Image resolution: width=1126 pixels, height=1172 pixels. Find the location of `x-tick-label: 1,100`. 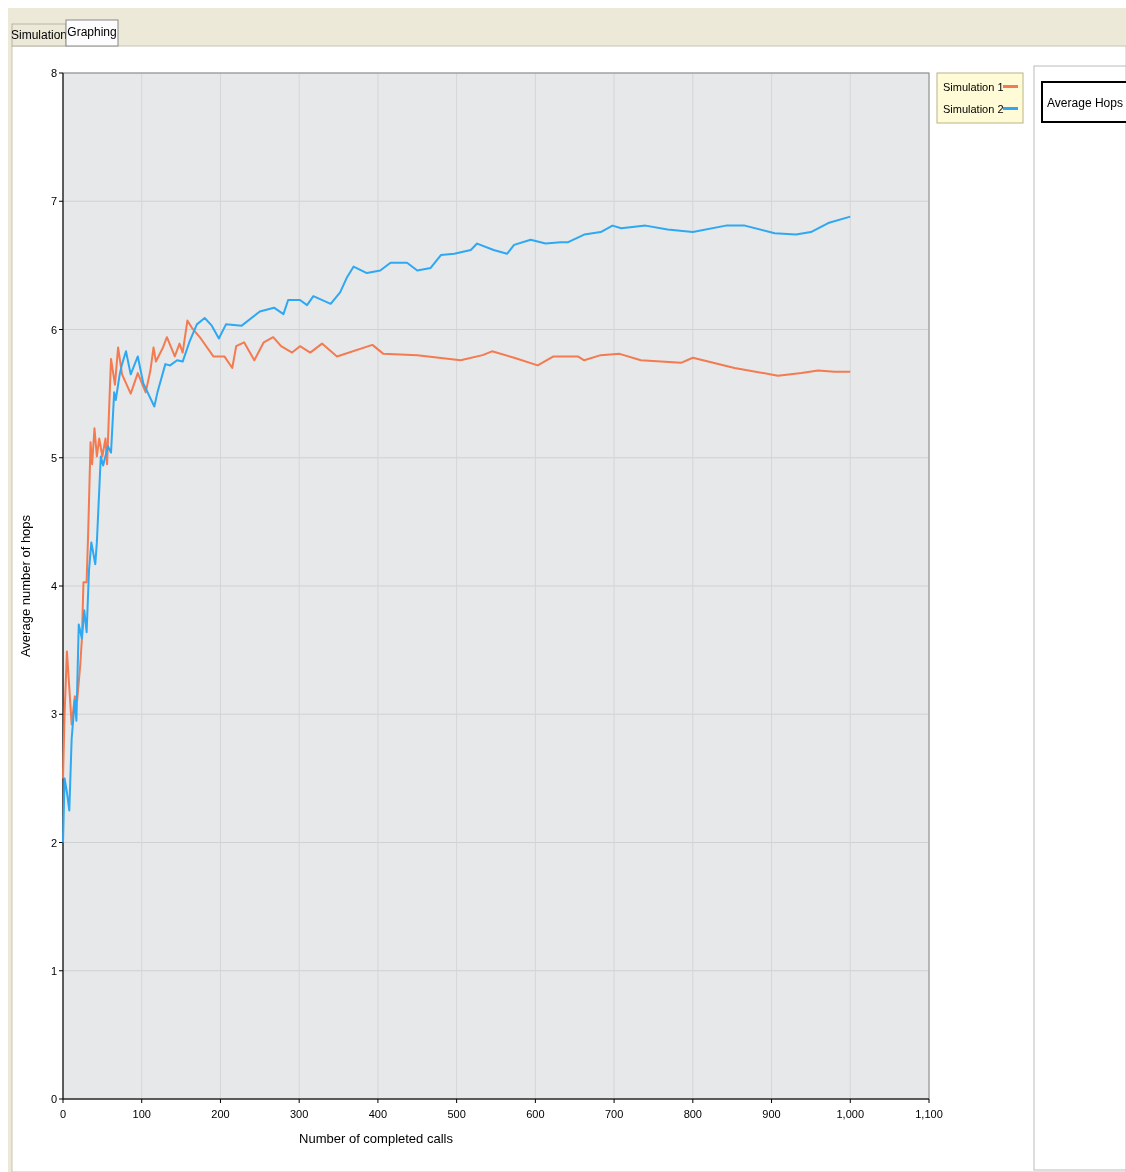

x-tick-label: 1,100 is located at coordinates (929, 1114).